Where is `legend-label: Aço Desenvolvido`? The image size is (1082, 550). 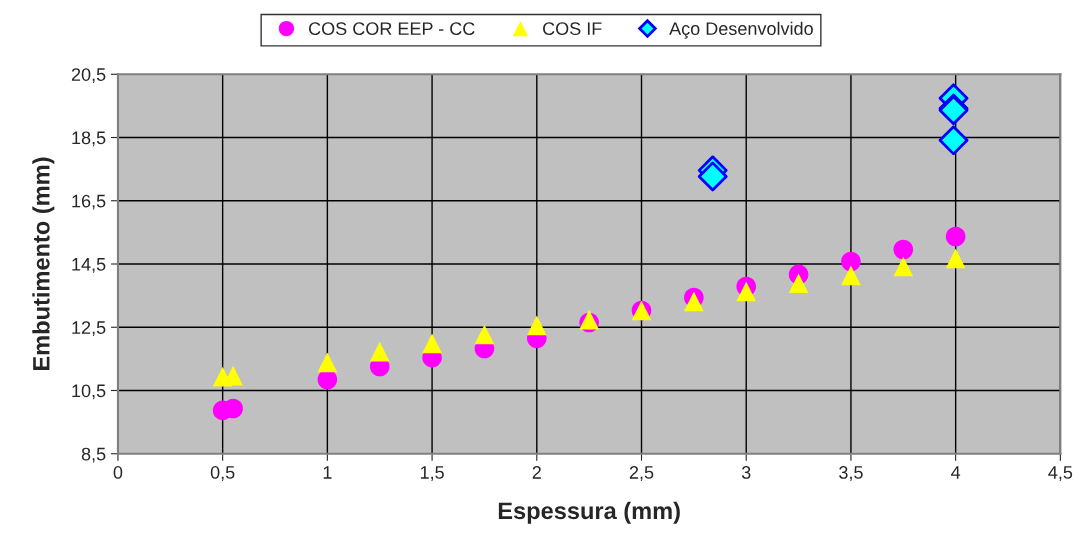 legend-label: Aço Desenvolvido is located at coordinates (741, 30).